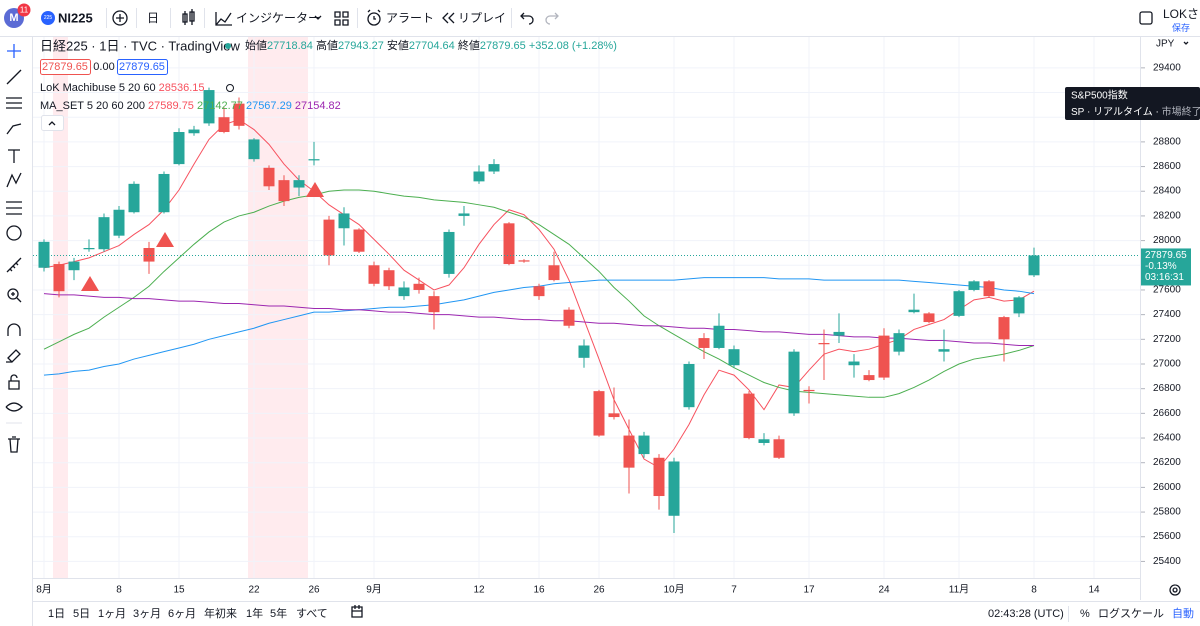  What do you see at coordinates (153, 18) in the screenshot?
I see `interval: 日` at bounding box center [153, 18].